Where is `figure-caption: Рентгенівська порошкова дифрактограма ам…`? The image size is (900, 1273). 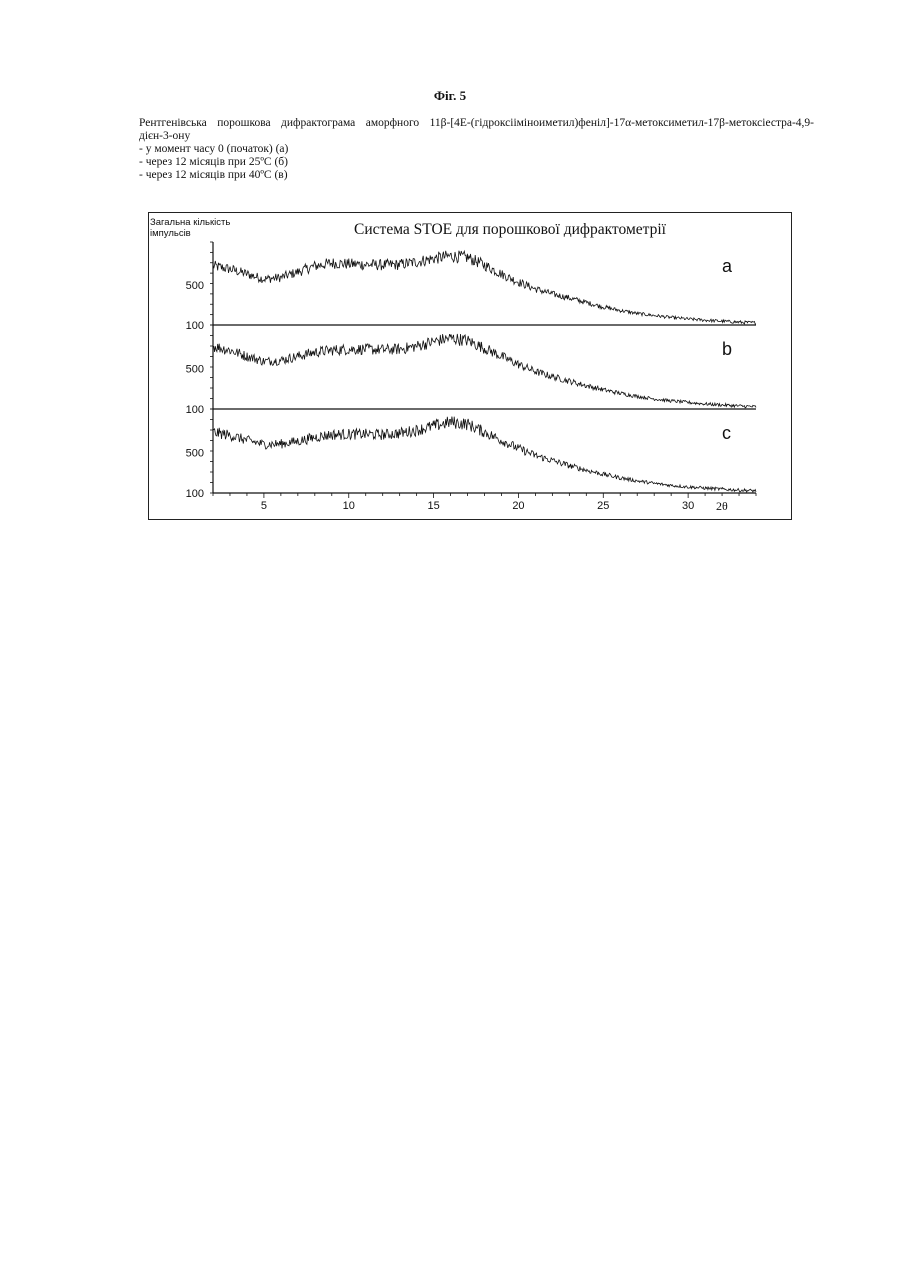
figure-caption: Рентгенівська порошкова дифрактограма ам… is located at coordinates (476, 149).